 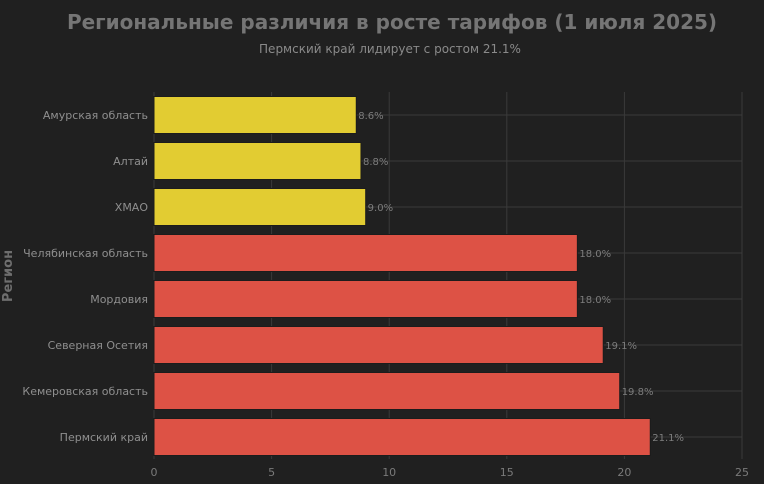 I want to click on category-label: Пермский край, so click(x=104, y=437).